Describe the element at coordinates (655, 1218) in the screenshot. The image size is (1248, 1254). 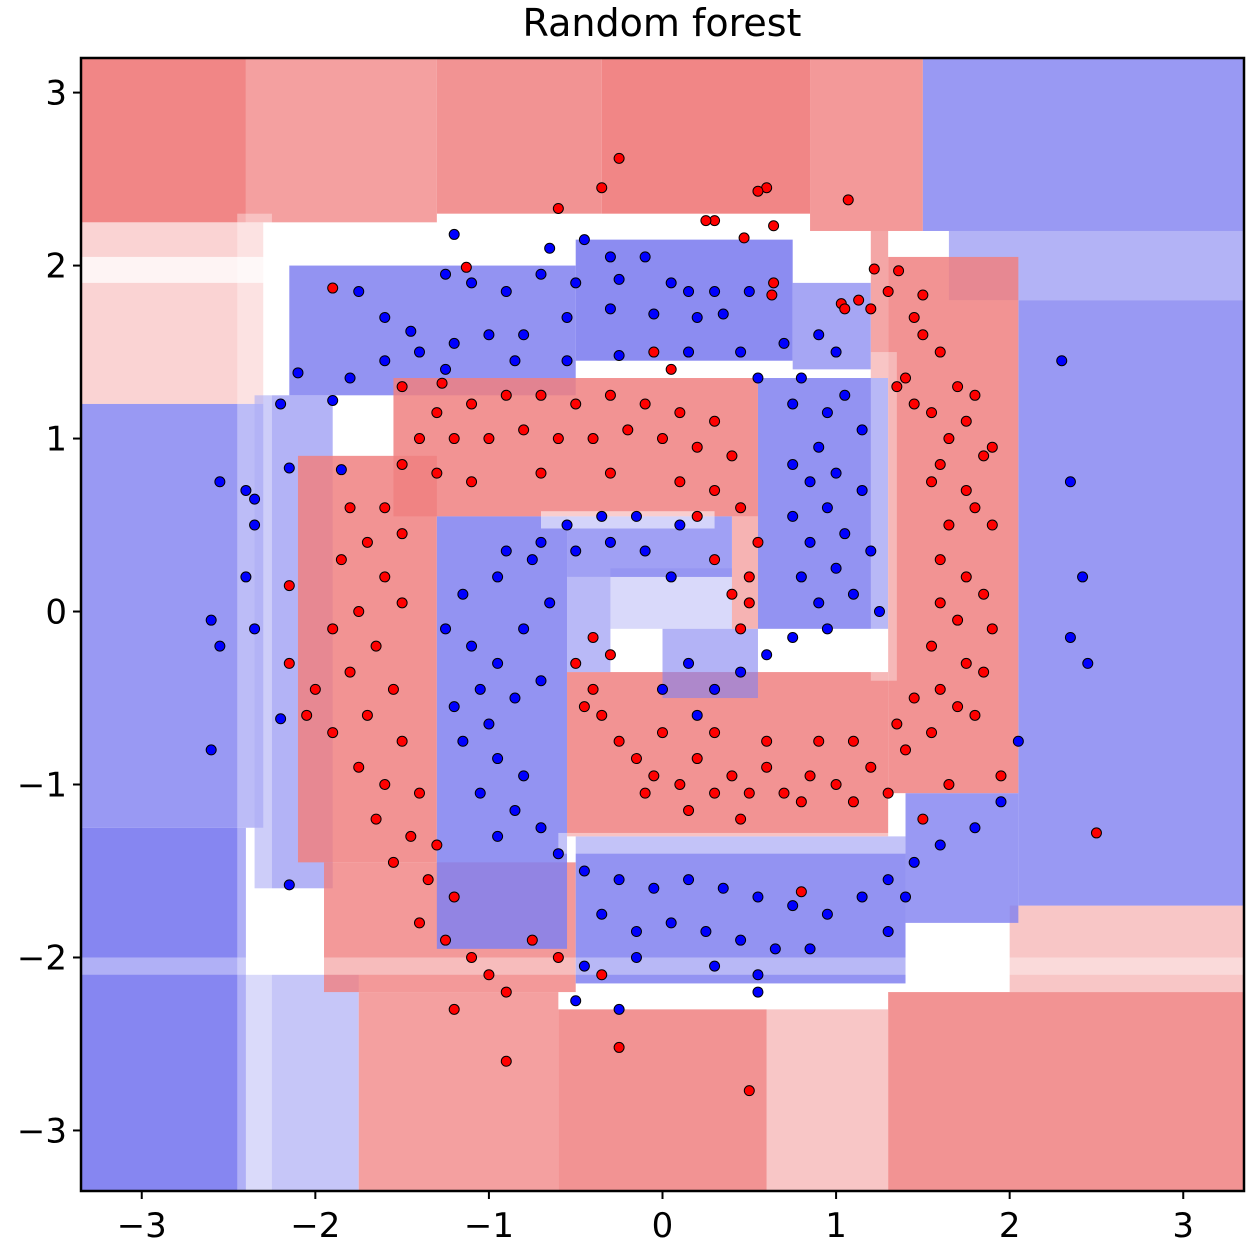
I see `x-axis: −3 −2 −1 0 1 2 3` at that location.